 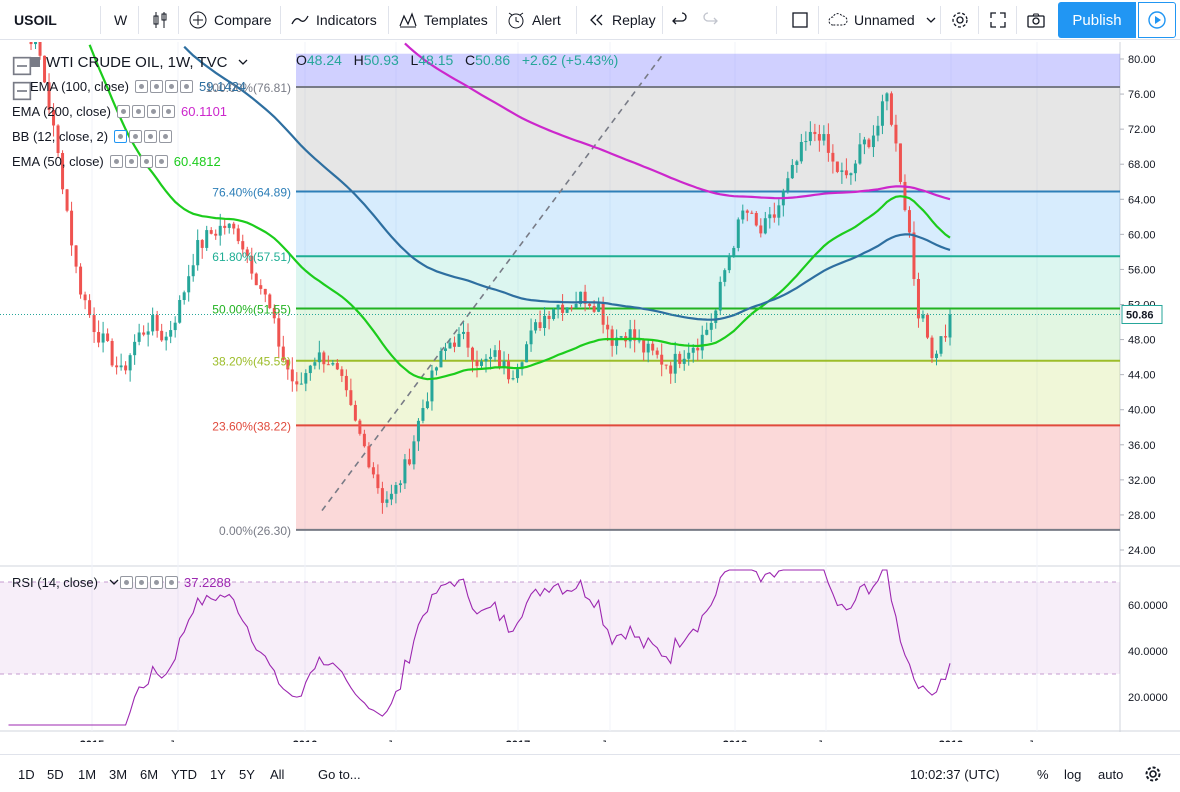 What do you see at coordinates (218, 774) in the screenshot?
I see `range-1y: 1Y` at bounding box center [218, 774].